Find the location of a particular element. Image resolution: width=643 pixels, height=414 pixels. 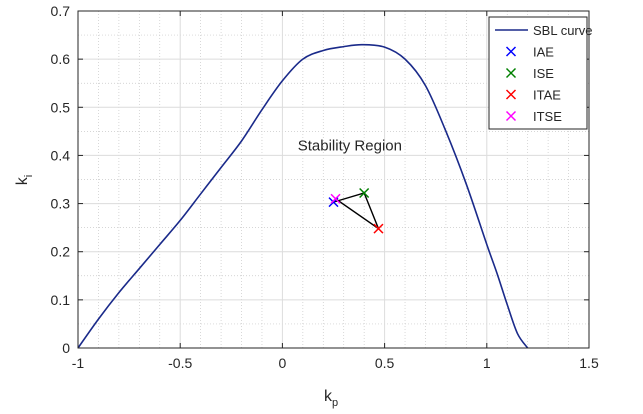

y-axis-label: ki is located at coordinates (24, 180).